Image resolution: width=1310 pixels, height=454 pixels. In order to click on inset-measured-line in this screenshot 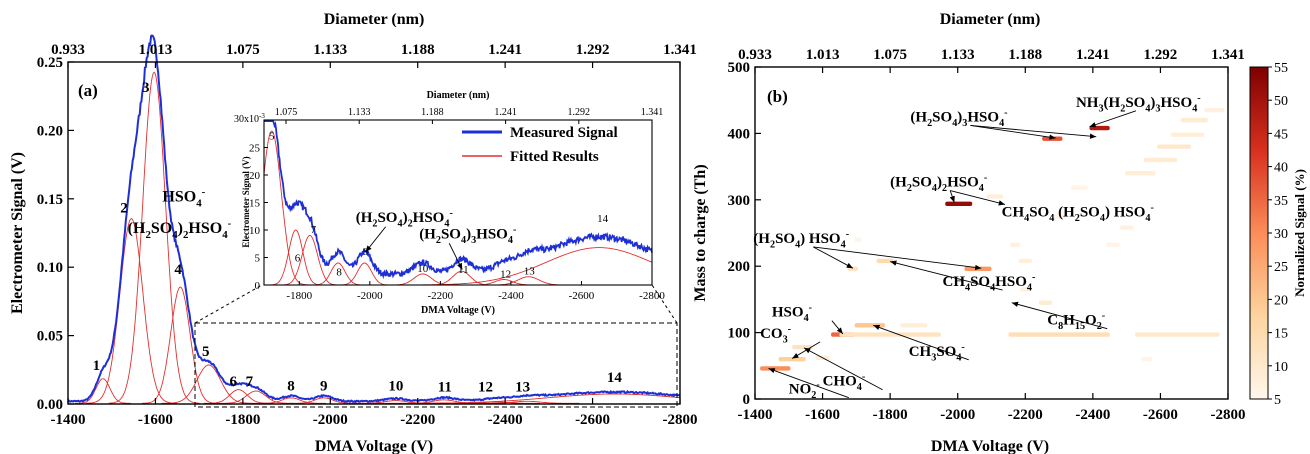, I will do `click(458, 200)`.